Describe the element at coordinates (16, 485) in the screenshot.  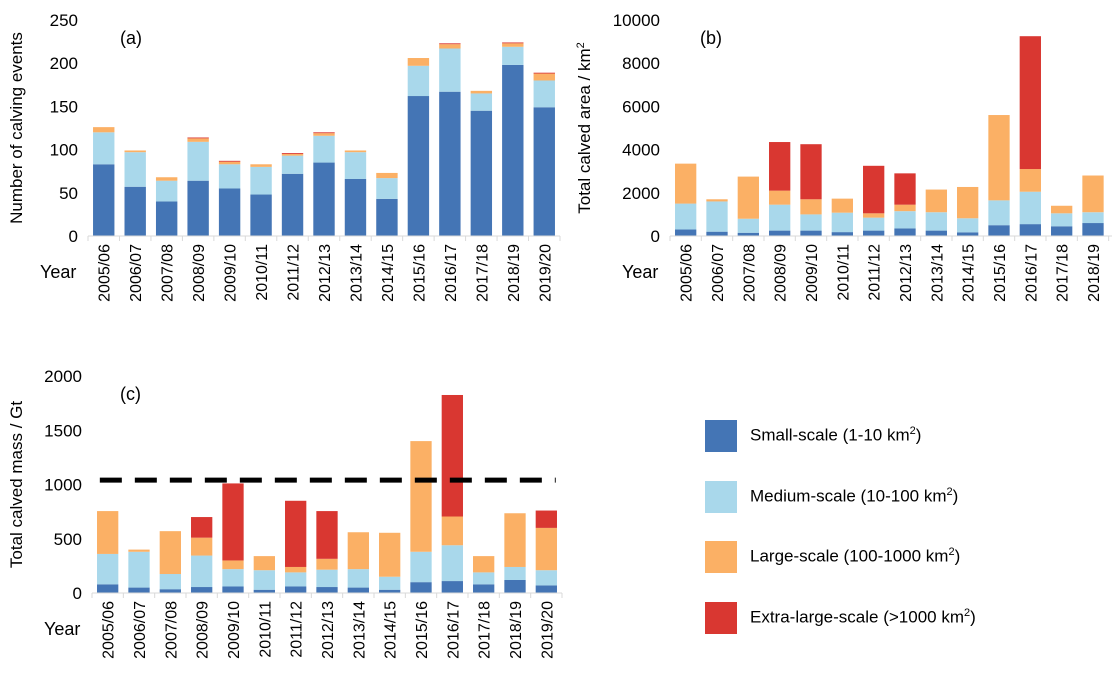
I see `panel-c-ylabel: Total calved mass / Gt` at that location.